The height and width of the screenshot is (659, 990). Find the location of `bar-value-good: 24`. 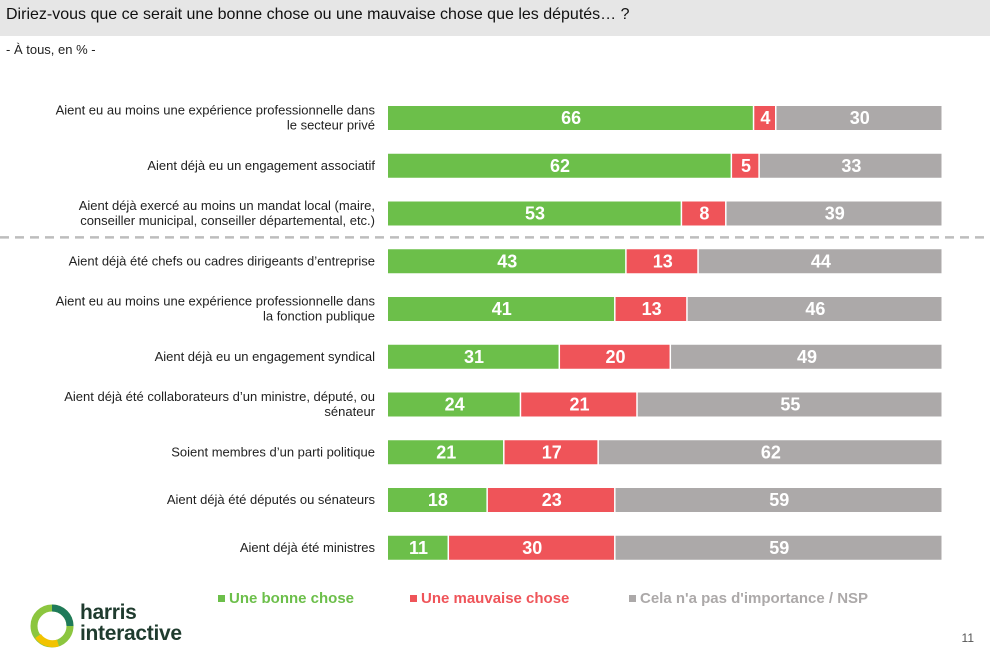

bar-value-good: 24 is located at coordinates (455, 405).